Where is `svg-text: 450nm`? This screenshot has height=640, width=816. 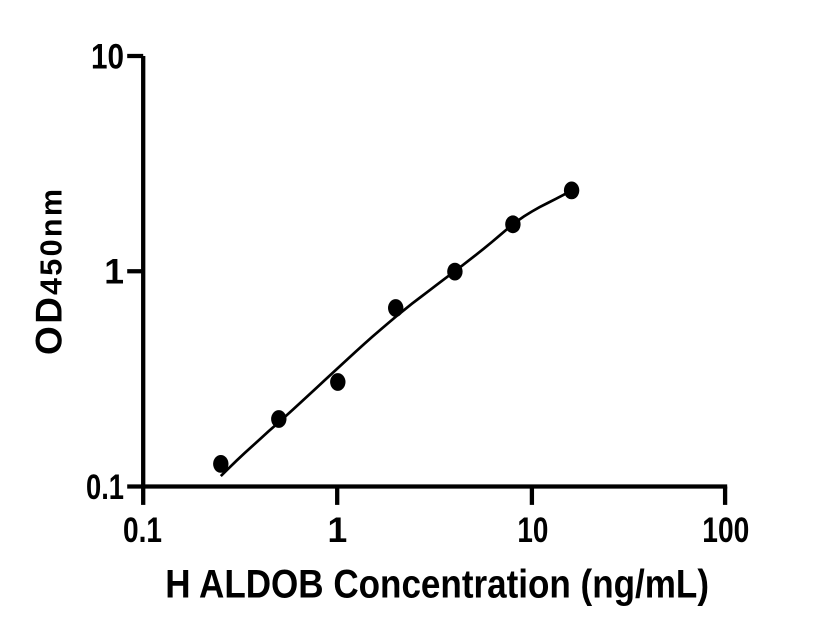
svg-text: 450nm is located at coordinates (52, 242).